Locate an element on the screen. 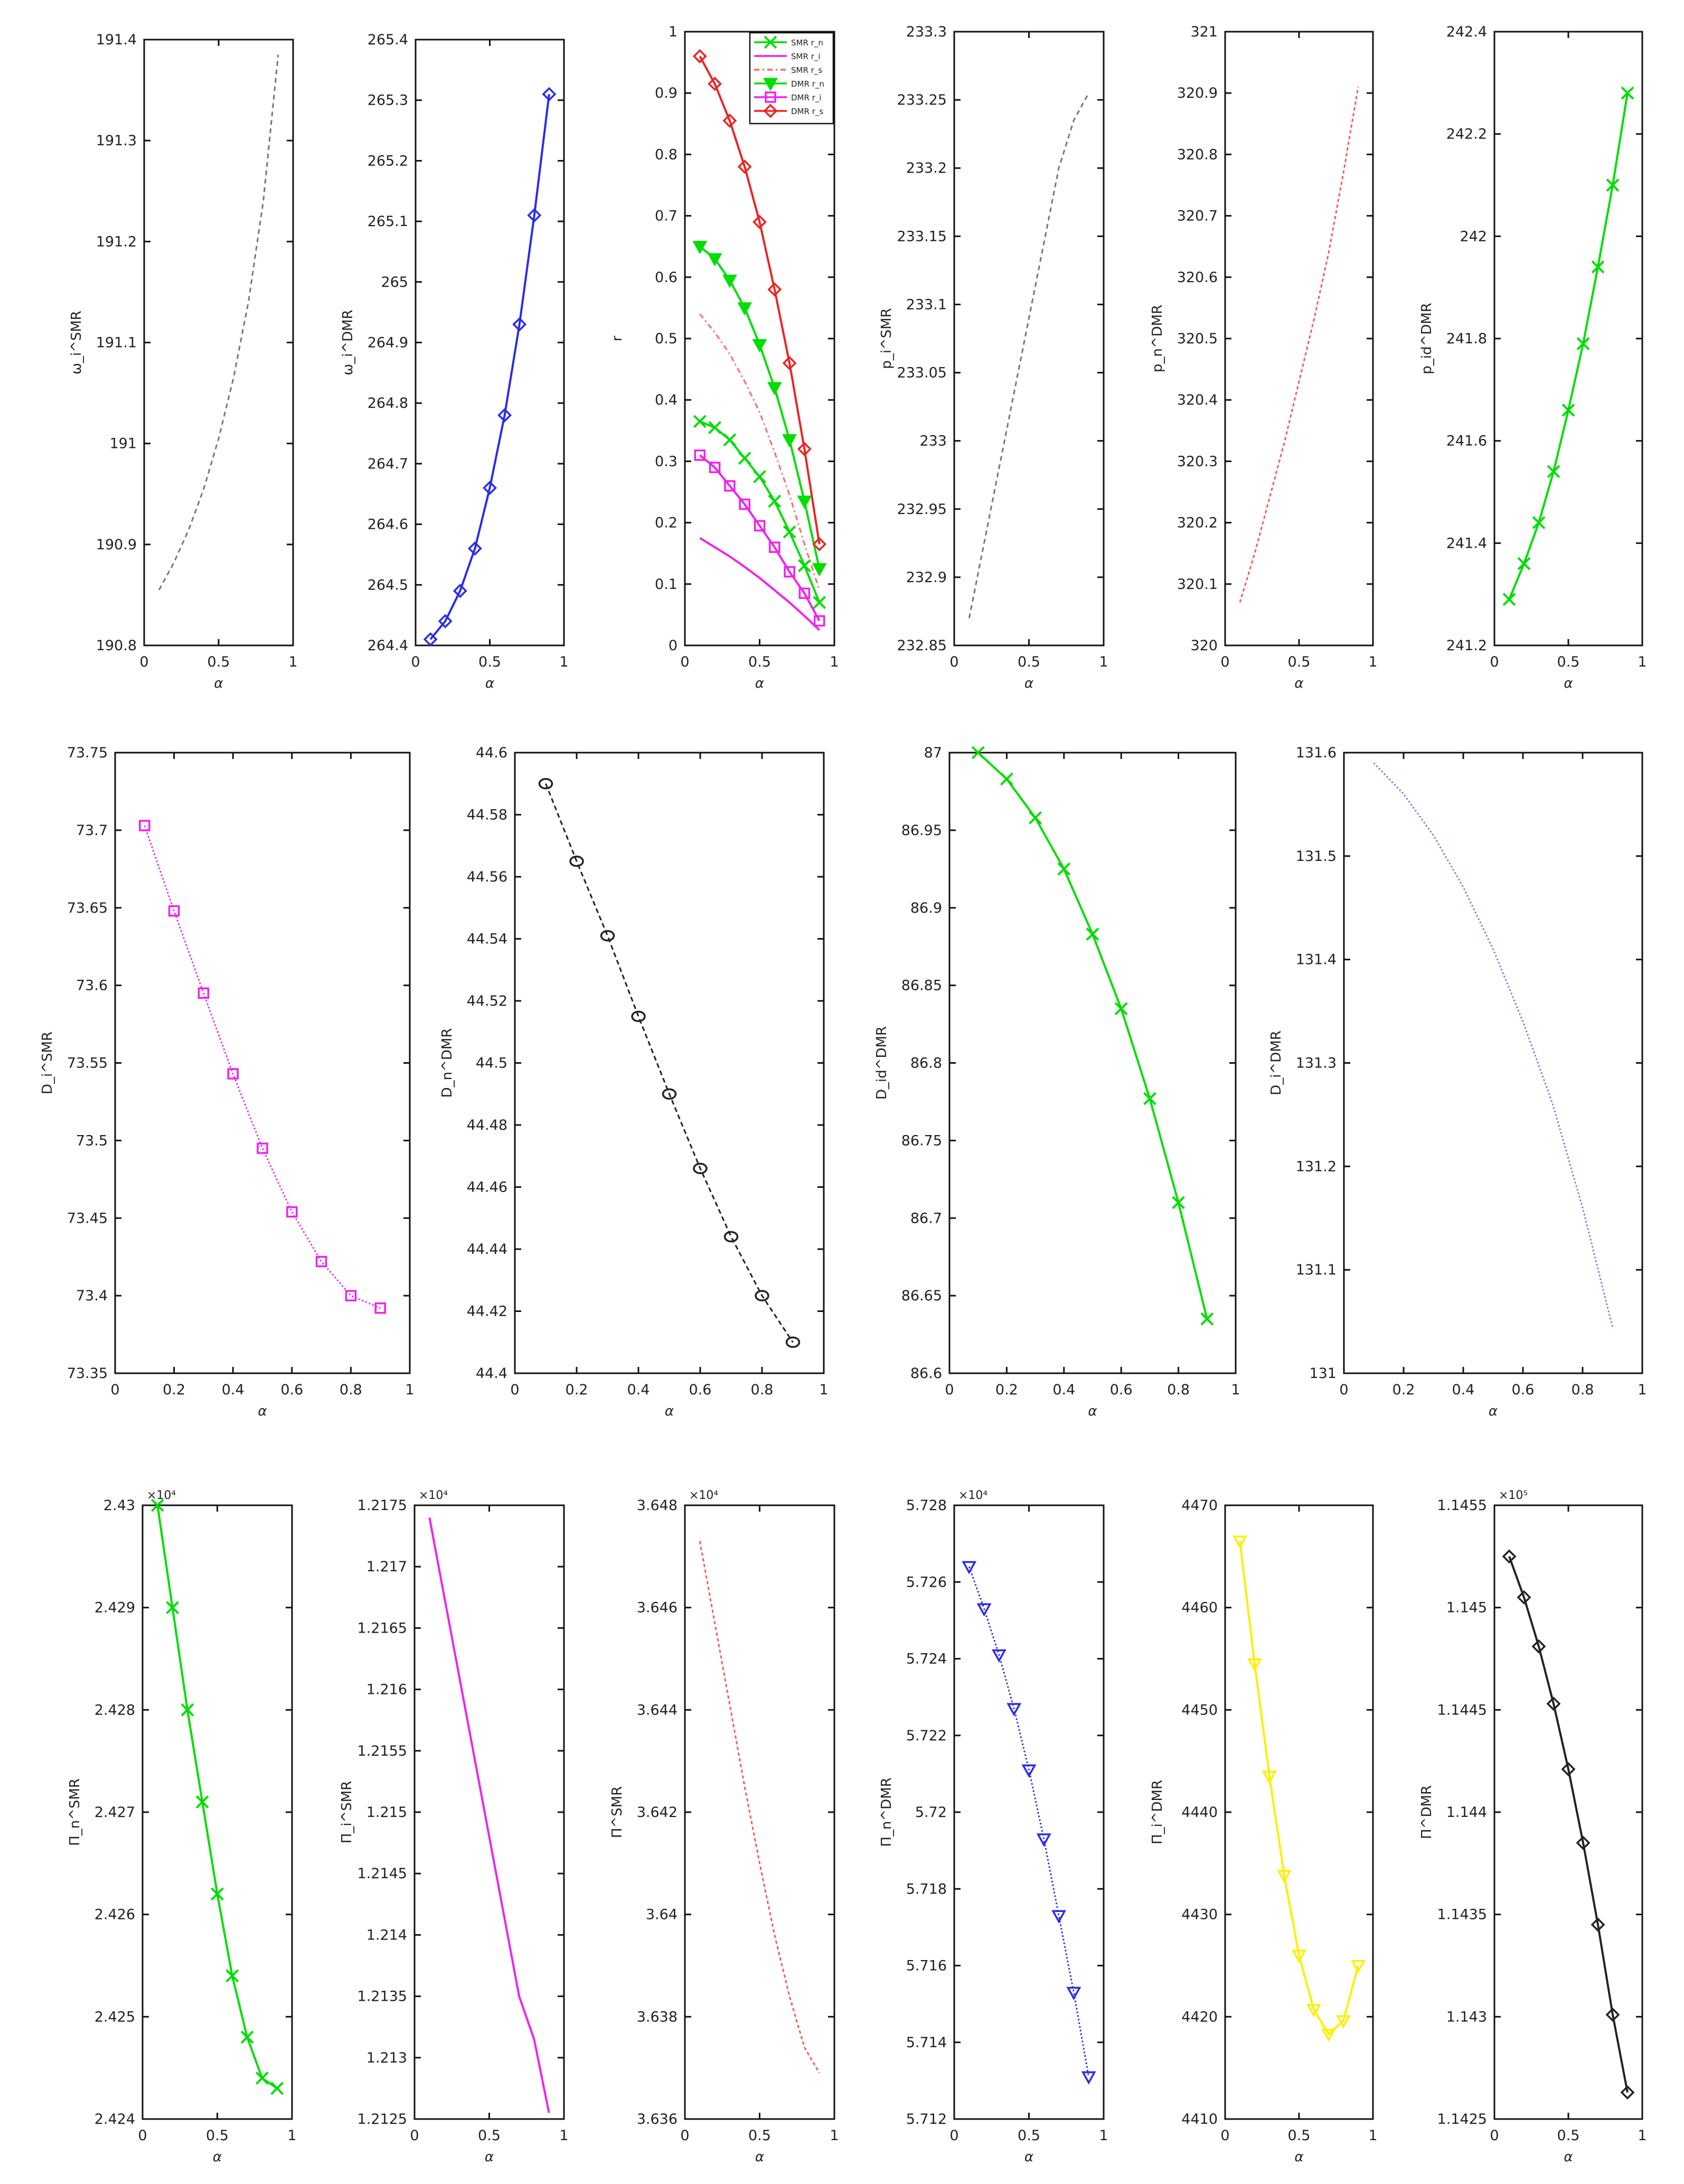  y-tick-label: 0.6 is located at coordinates (666, 277).